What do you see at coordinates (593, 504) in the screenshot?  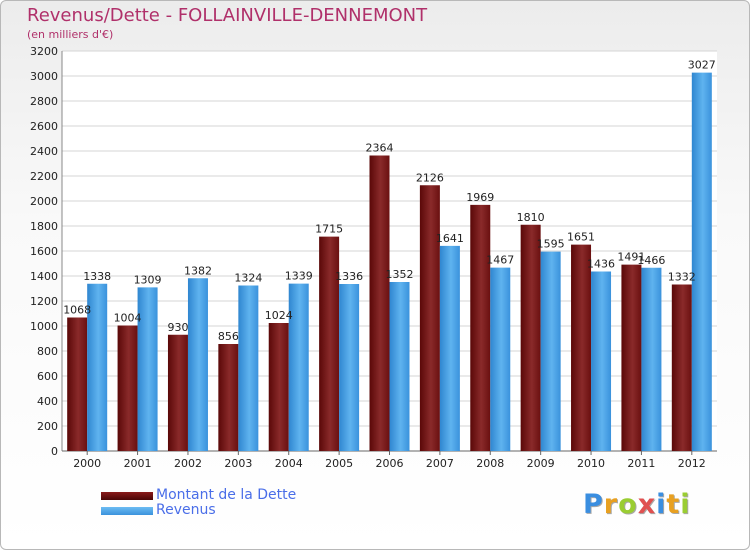 I see `logo-letter: P` at bounding box center [593, 504].